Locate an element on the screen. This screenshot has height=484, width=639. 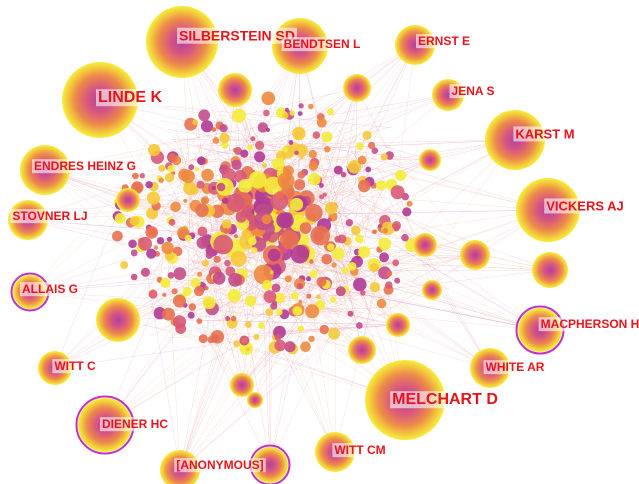
node-label: MELCHART D is located at coordinates (445, 400).